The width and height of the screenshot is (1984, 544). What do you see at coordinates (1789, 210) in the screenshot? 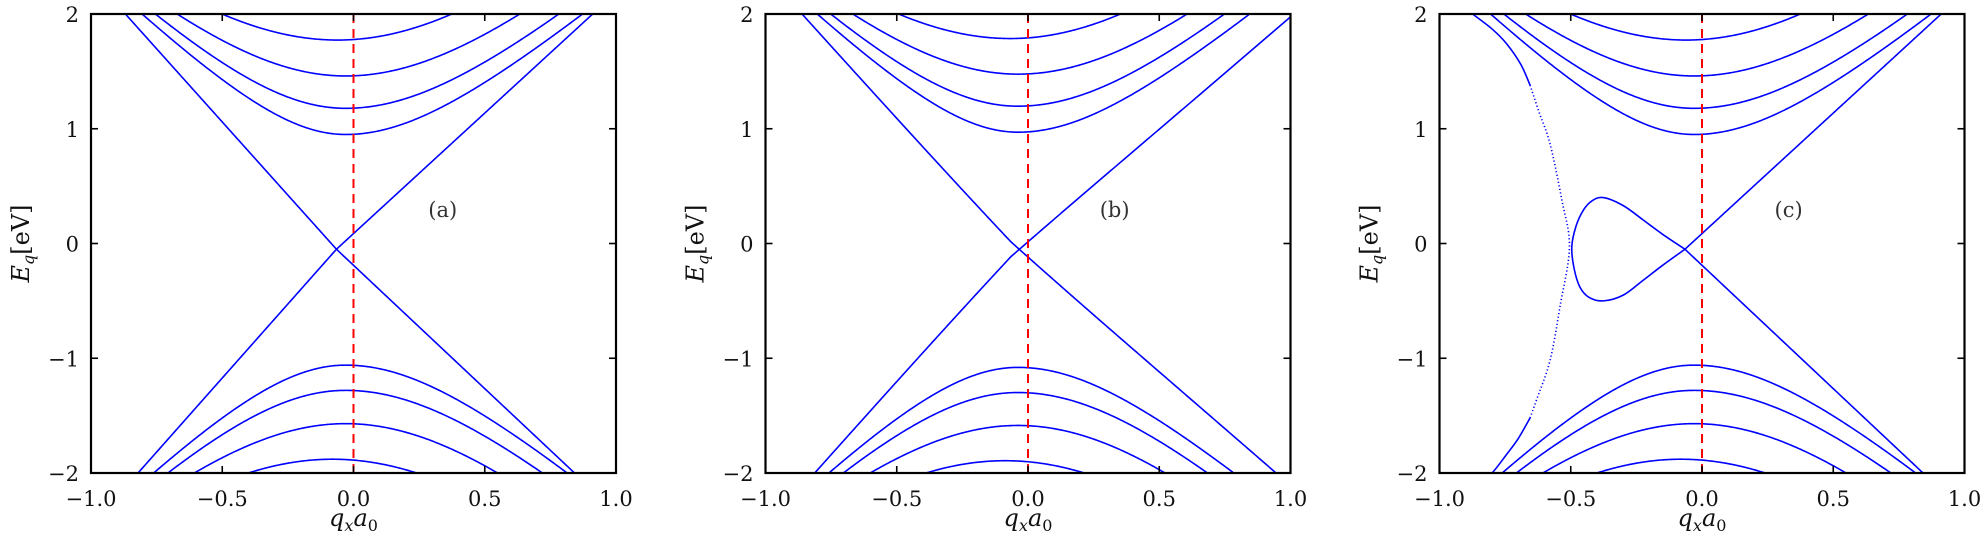
I see `panel-label: (c)` at bounding box center [1789, 210].